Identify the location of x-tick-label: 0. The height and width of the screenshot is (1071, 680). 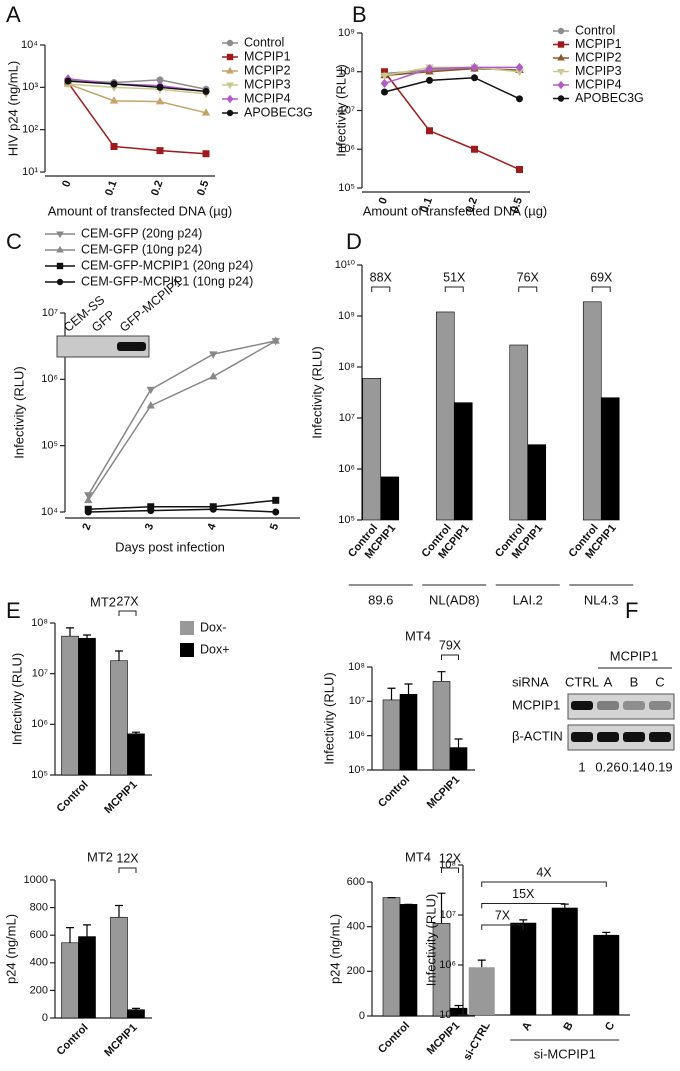
(383, 201).